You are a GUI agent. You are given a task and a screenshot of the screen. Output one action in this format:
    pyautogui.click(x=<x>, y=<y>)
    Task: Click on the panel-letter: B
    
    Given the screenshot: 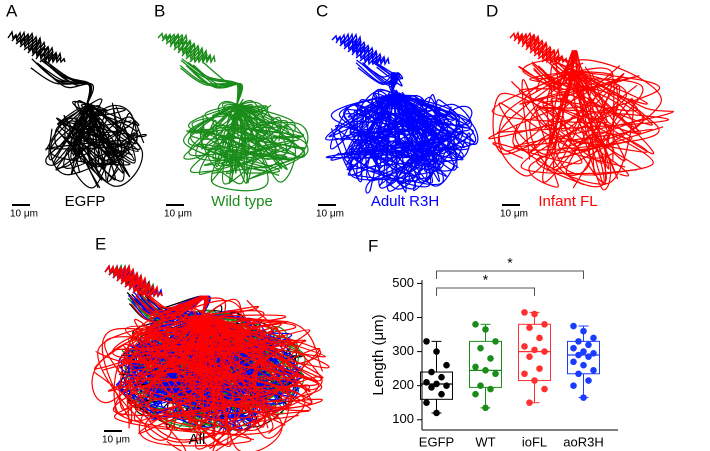 What is the action you would take?
    pyautogui.click(x=159, y=10)
    